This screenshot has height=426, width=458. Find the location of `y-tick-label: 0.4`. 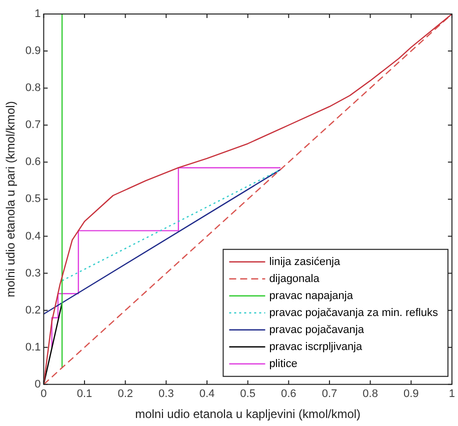

y-tick-label: 0.4 is located at coordinates (33, 236).